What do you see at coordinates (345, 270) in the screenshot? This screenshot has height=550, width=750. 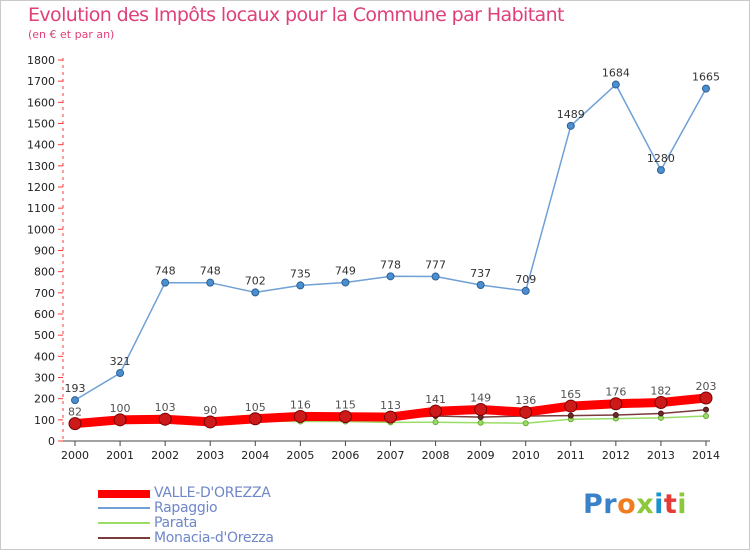 I see `data-label-rapaggio: 749` at bounding box center [345, 270].